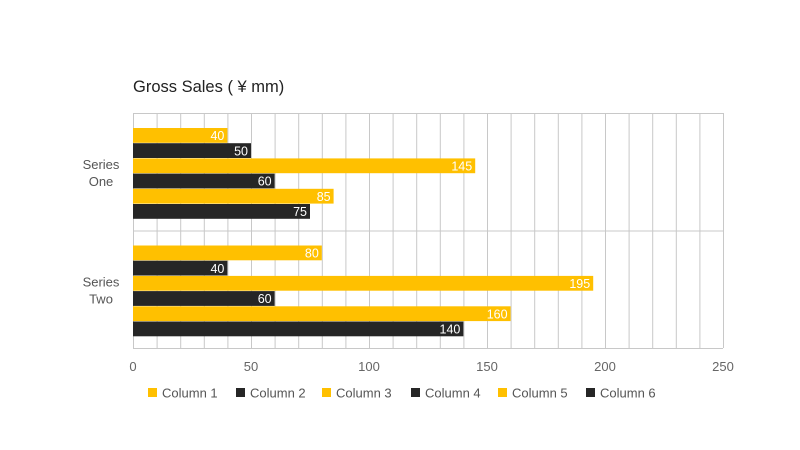 The image size is (800, 450). What do you see at coordinates (497, 314) in the screenshot?
I see `data-label: 160` at bounding box center [497, 314].